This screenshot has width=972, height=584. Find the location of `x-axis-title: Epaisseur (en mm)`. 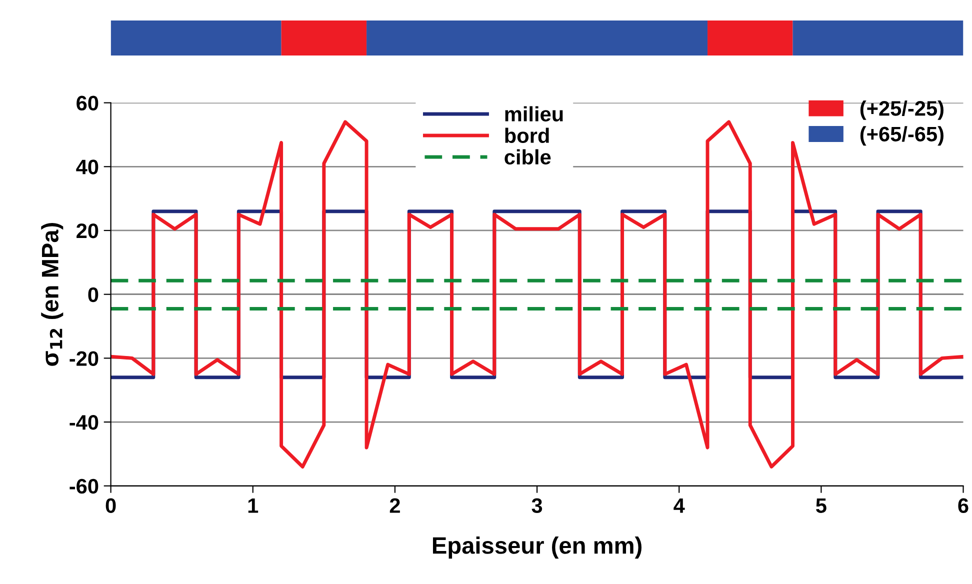

x-axis-title: Epaisseur (en mm) is located at coordinates (537, 547).